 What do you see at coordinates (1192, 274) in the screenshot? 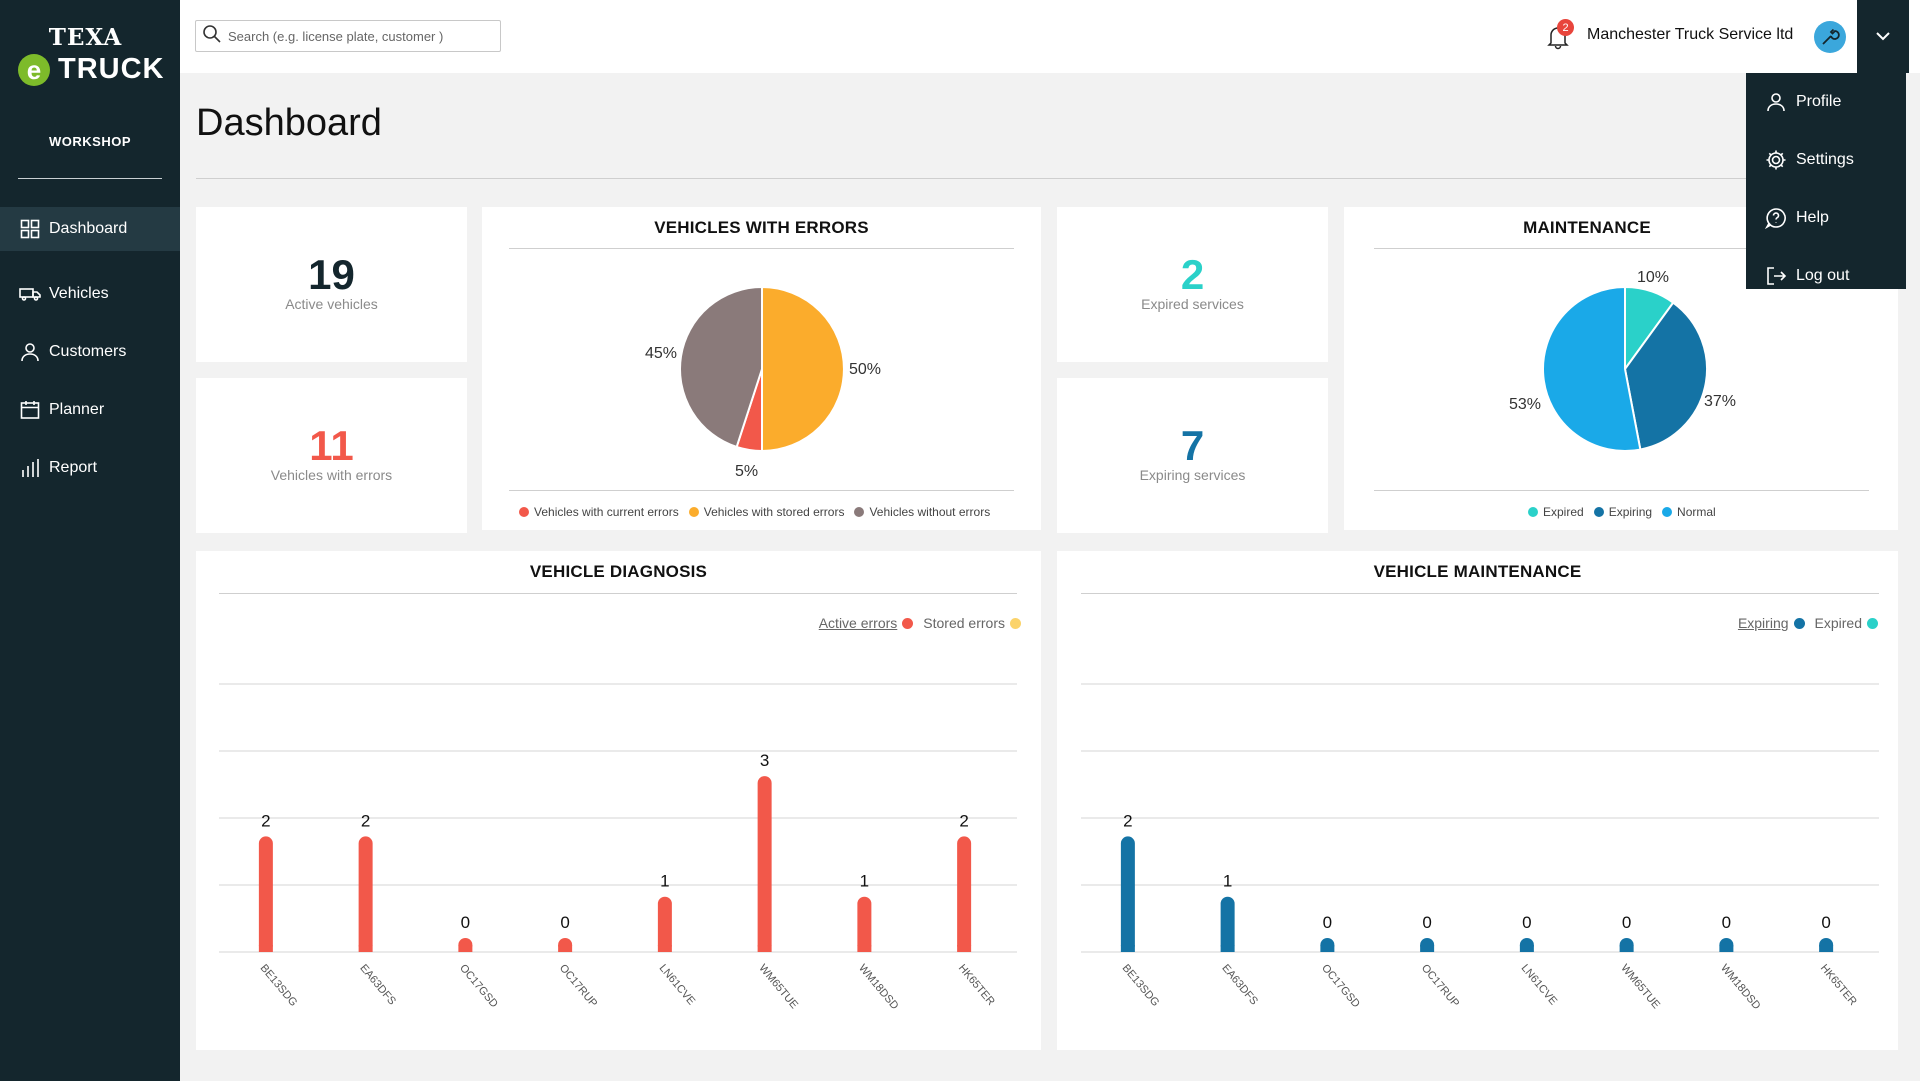
I see `stat-value: 2` at bounding box center [1192, 274].